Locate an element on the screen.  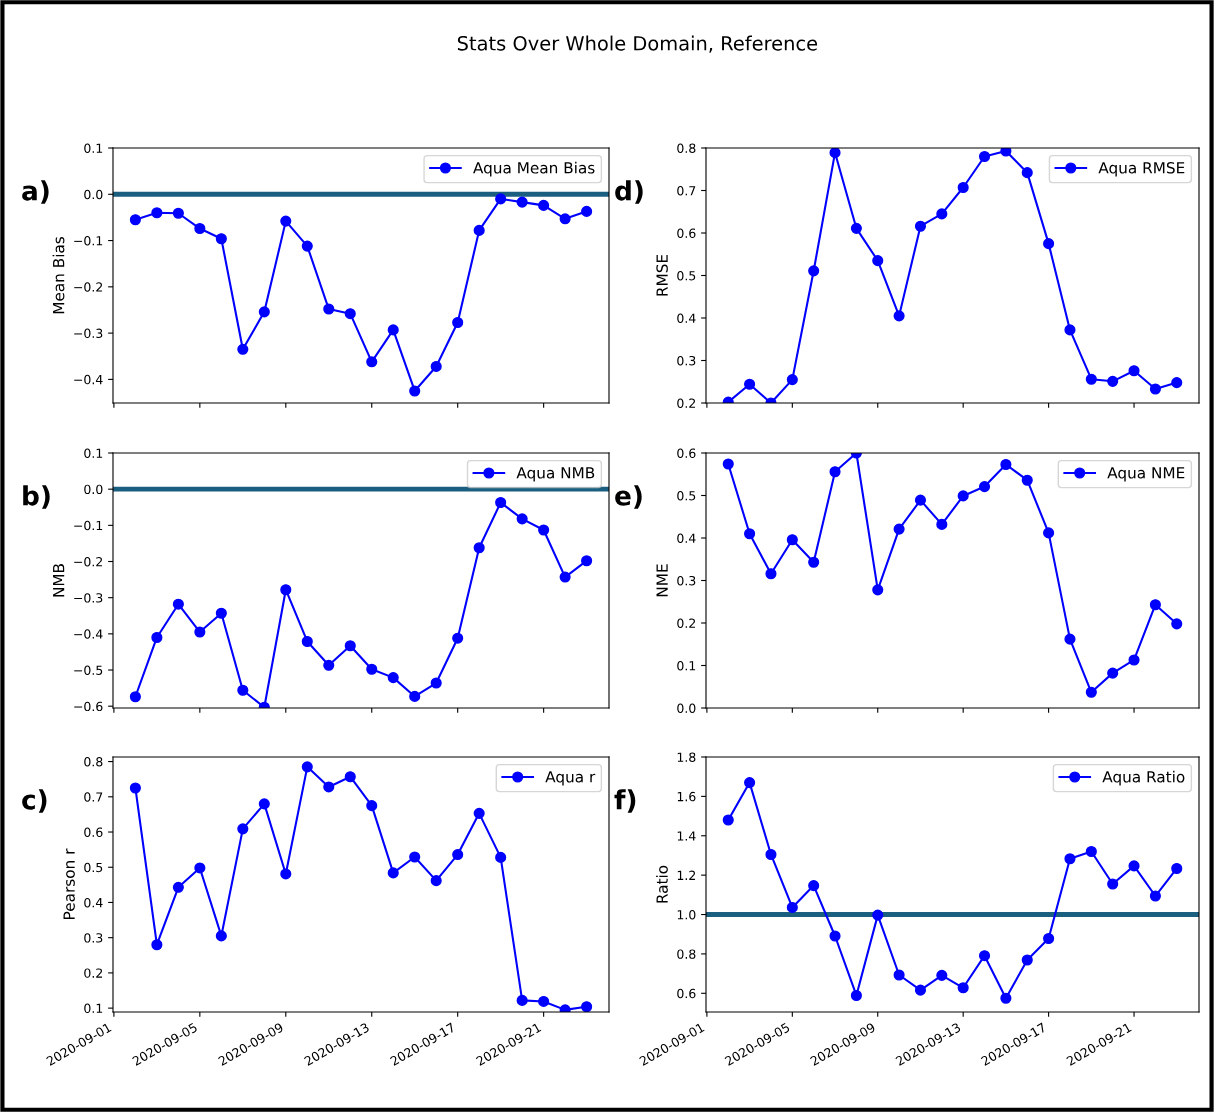
legend-label: Aqua Ratio is located at coordinates (1143, 778).